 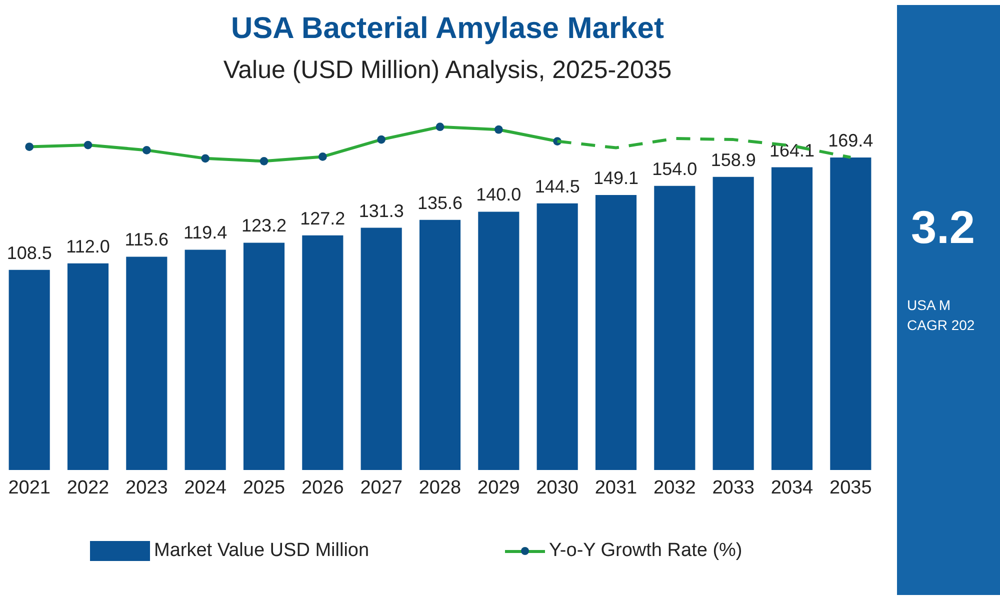 I want to click on legend-label: Market Value USD Million, so click(x=262, y=551).